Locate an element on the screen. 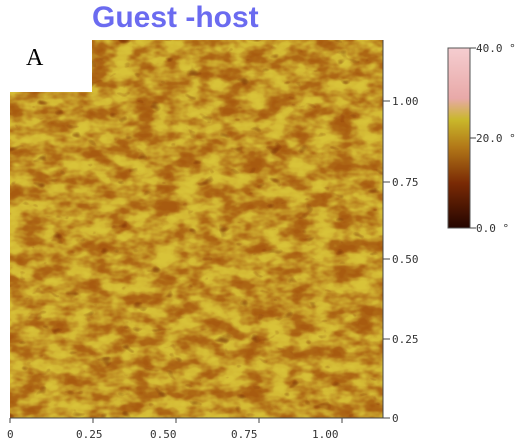 This screenshot has height=444, width=525. colorbar-tick-20: 20.0 ° is located at coordinates (496, 138).